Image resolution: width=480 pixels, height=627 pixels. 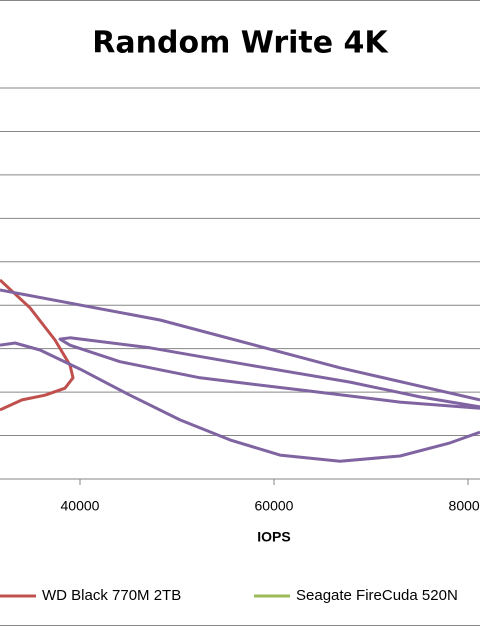 What do you see at coordinates (274, 506) in the screenshot?
I see `x-tick-label: 60000` at bounding box center [274, 506].